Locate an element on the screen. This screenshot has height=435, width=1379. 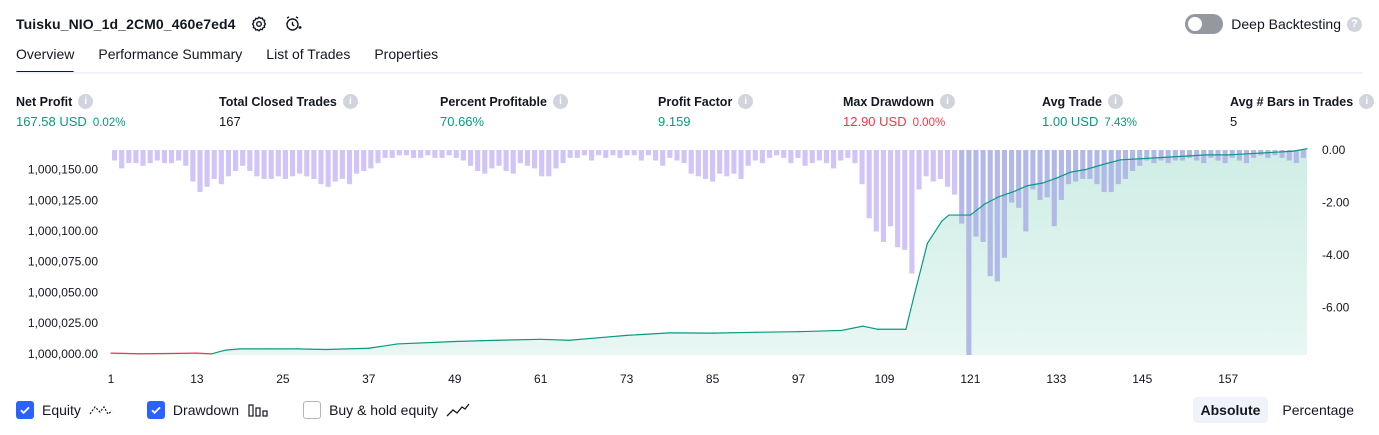
buy-hold-checkbox is located at coordinates (312, 410).